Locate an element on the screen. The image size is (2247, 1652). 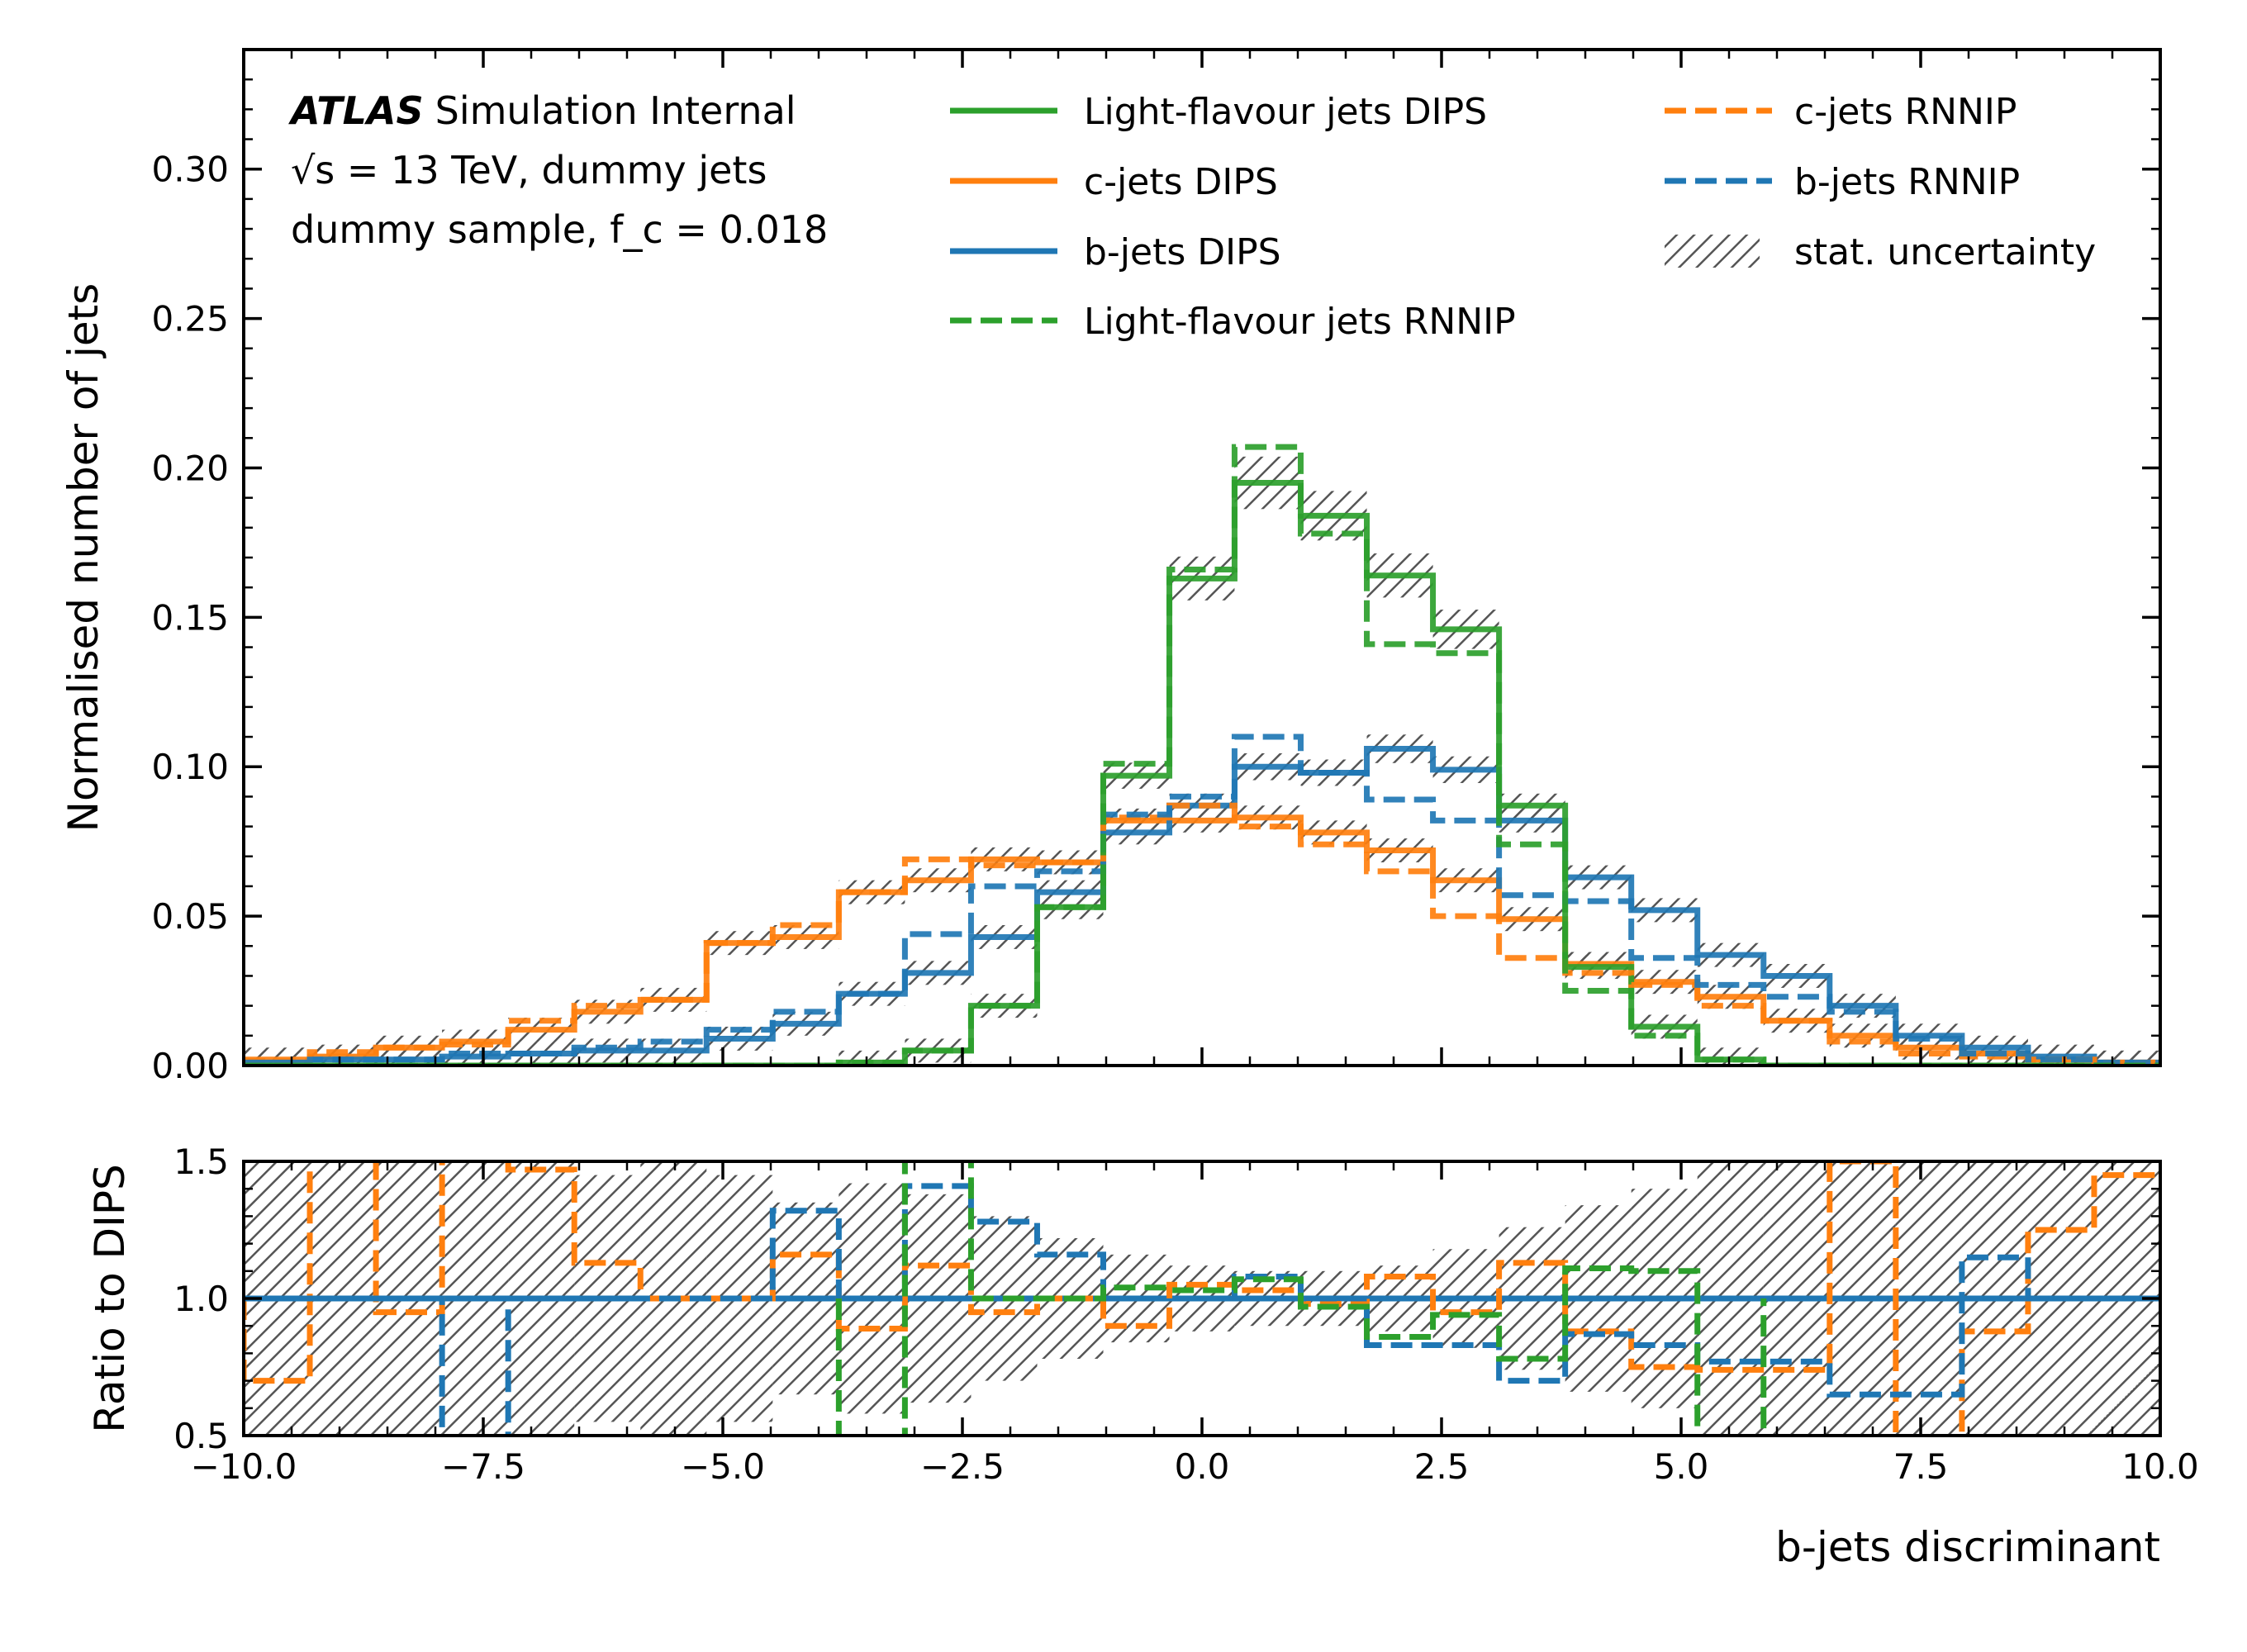
legend-label-c-rnnip: c-jets RNNIP is located at coordinates (1905, 112).